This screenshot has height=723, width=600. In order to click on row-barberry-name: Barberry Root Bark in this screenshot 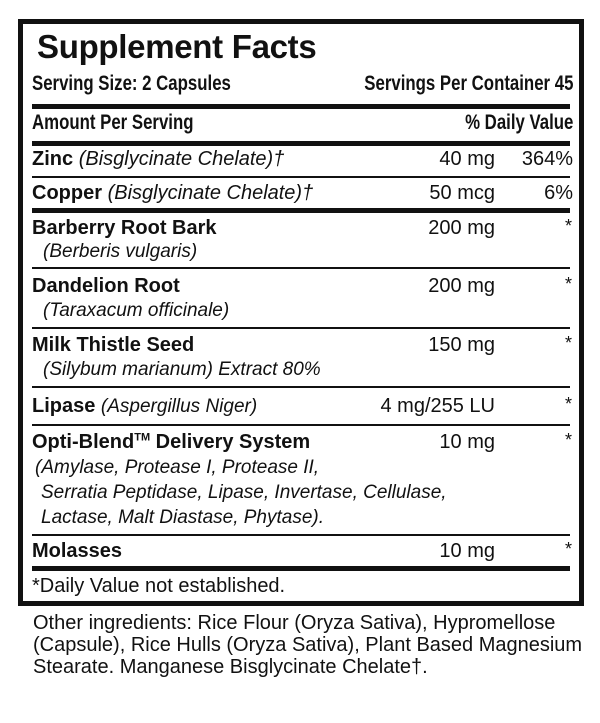, I will do `click(124, 228)`.